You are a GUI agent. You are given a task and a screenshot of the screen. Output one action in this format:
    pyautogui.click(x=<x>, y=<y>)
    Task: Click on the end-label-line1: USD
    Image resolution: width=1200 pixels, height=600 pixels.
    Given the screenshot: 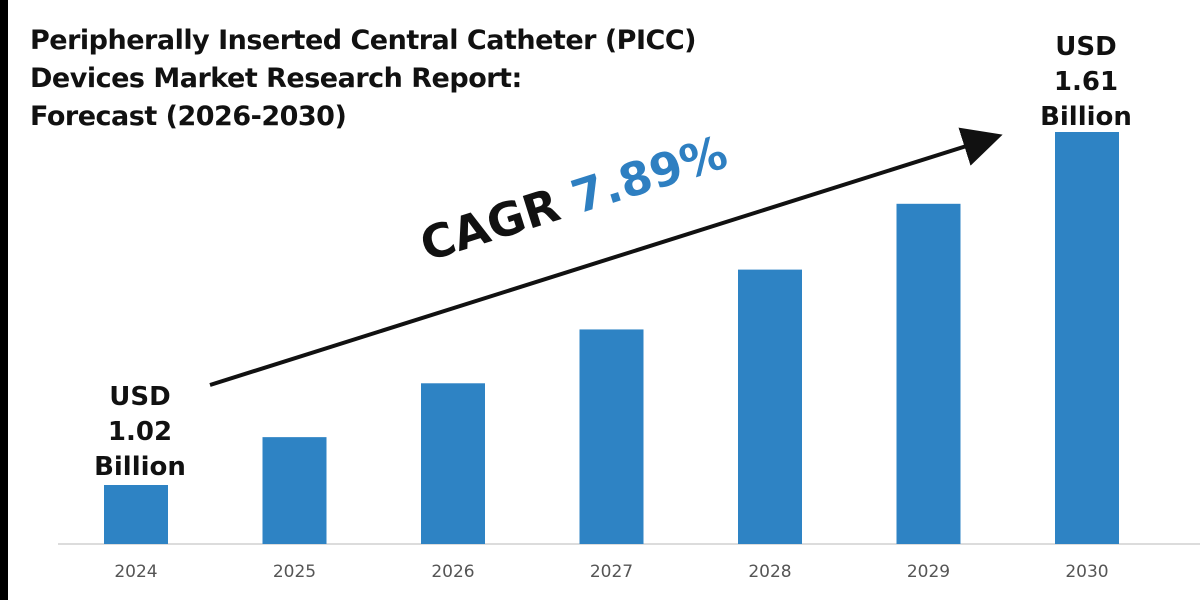 What is the action you would take?
    pyautogui.click(x=1086, y=47)
    